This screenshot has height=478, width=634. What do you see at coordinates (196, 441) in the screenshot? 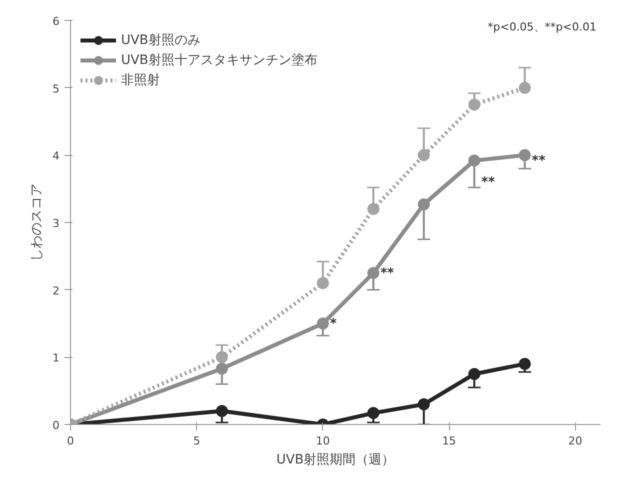
I see `x-tick-label: 5` at bounding box center [196, 441].